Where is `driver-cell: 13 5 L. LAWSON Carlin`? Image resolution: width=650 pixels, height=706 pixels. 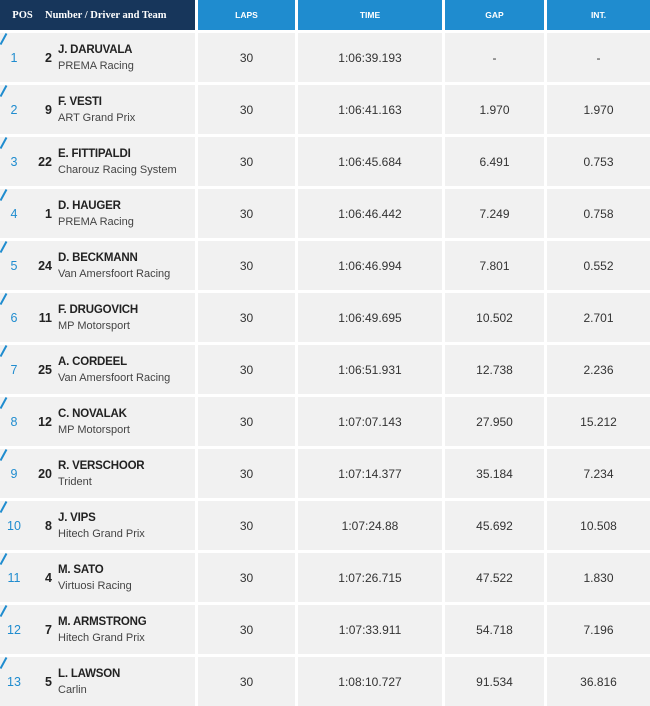
driver-cell: 13 5 L. LAWSON Carlin is located at coordinates (97, 681).